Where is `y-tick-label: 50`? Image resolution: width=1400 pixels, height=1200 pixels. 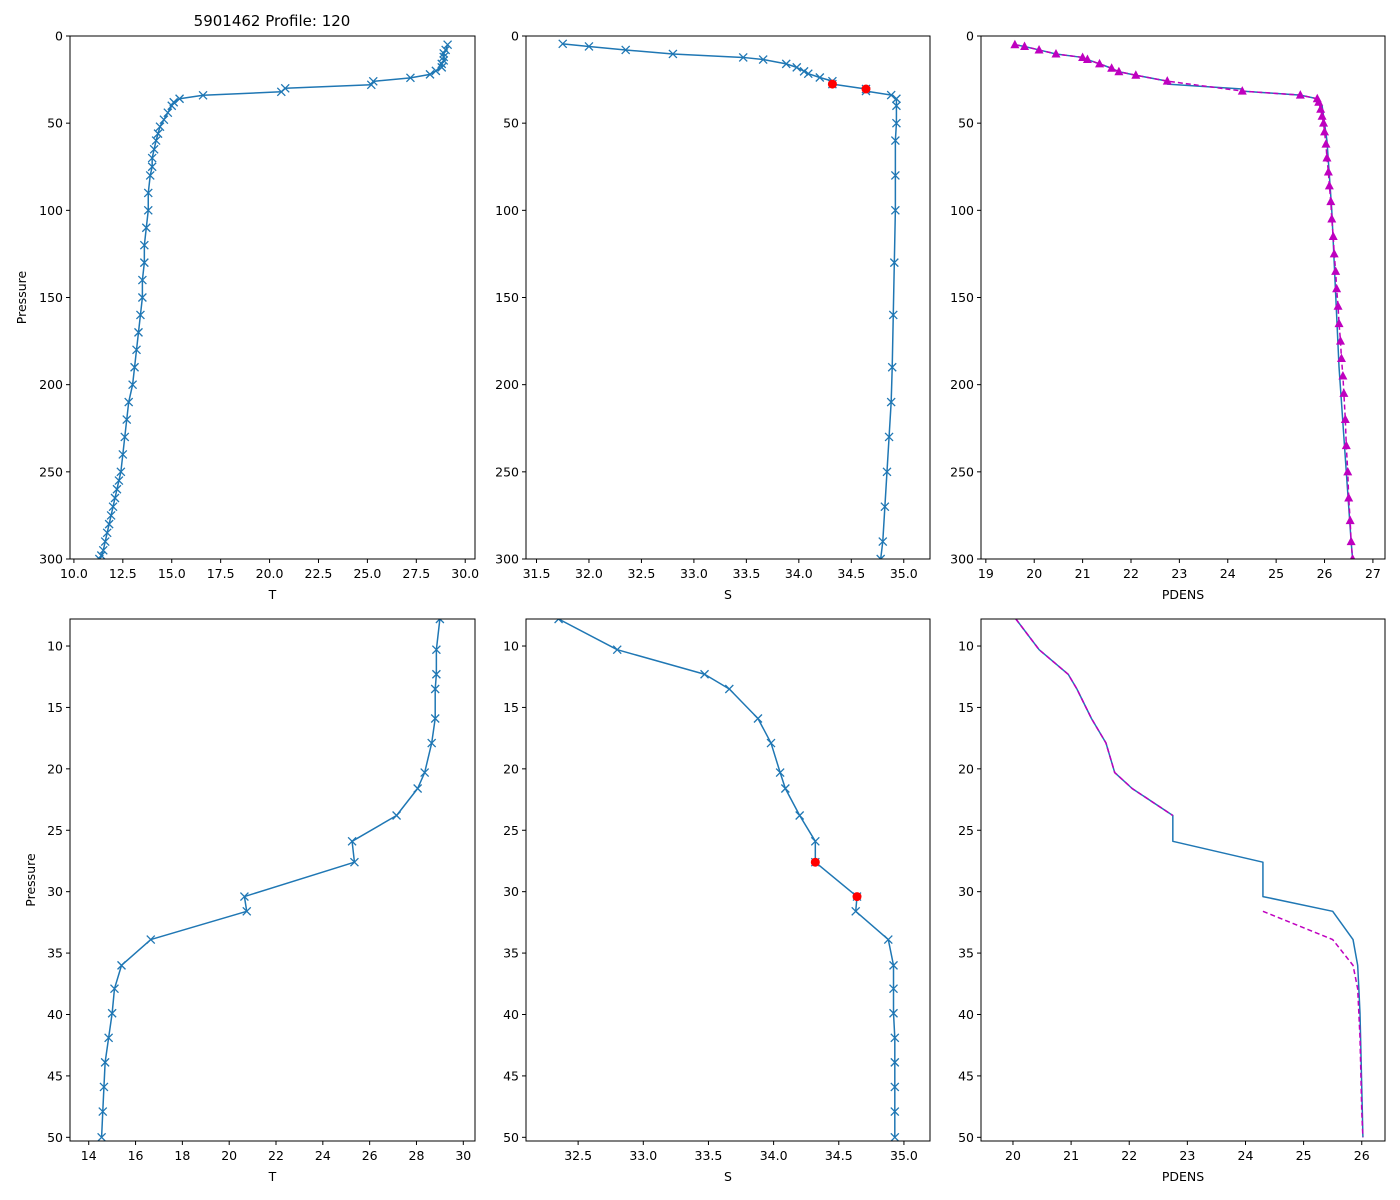 y-tick-label: 50 is located at coordinates (55, 1137).